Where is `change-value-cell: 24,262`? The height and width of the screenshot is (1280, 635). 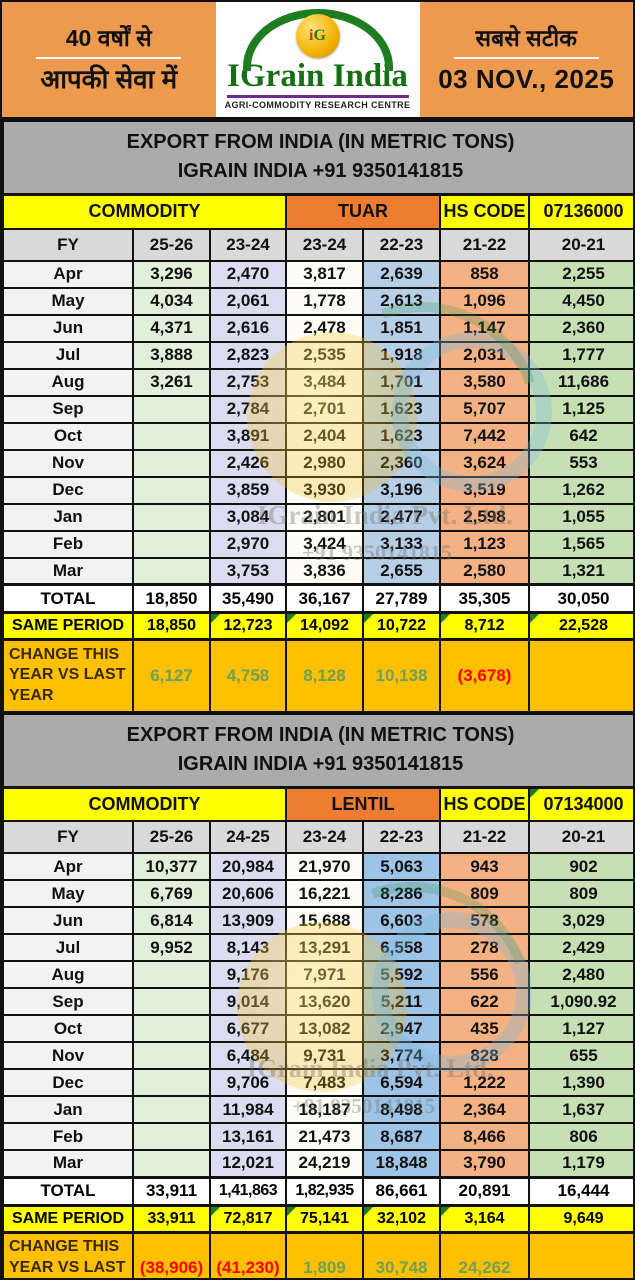 change-value-cell: 24,262 is located at coordinates (484, 1254).